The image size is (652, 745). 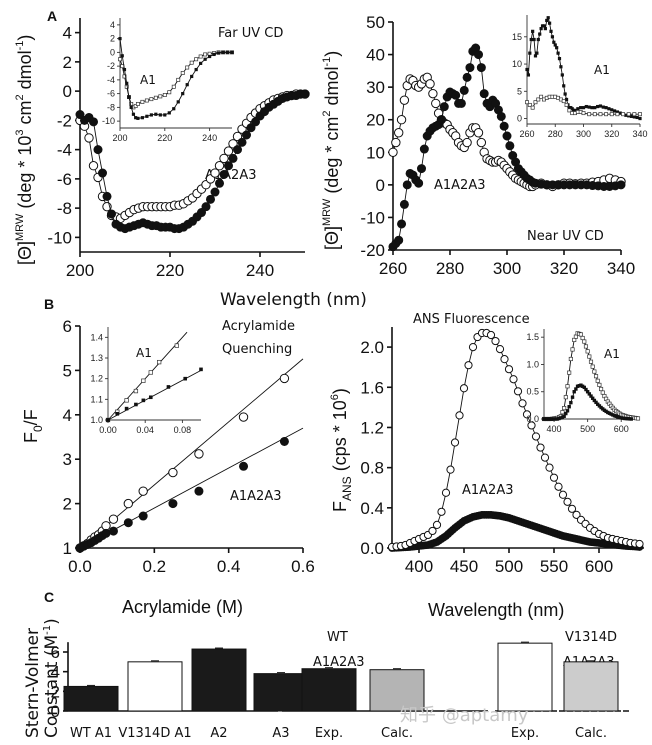 I want to click on y-tick-label: 40, so click(x=375, y=55).